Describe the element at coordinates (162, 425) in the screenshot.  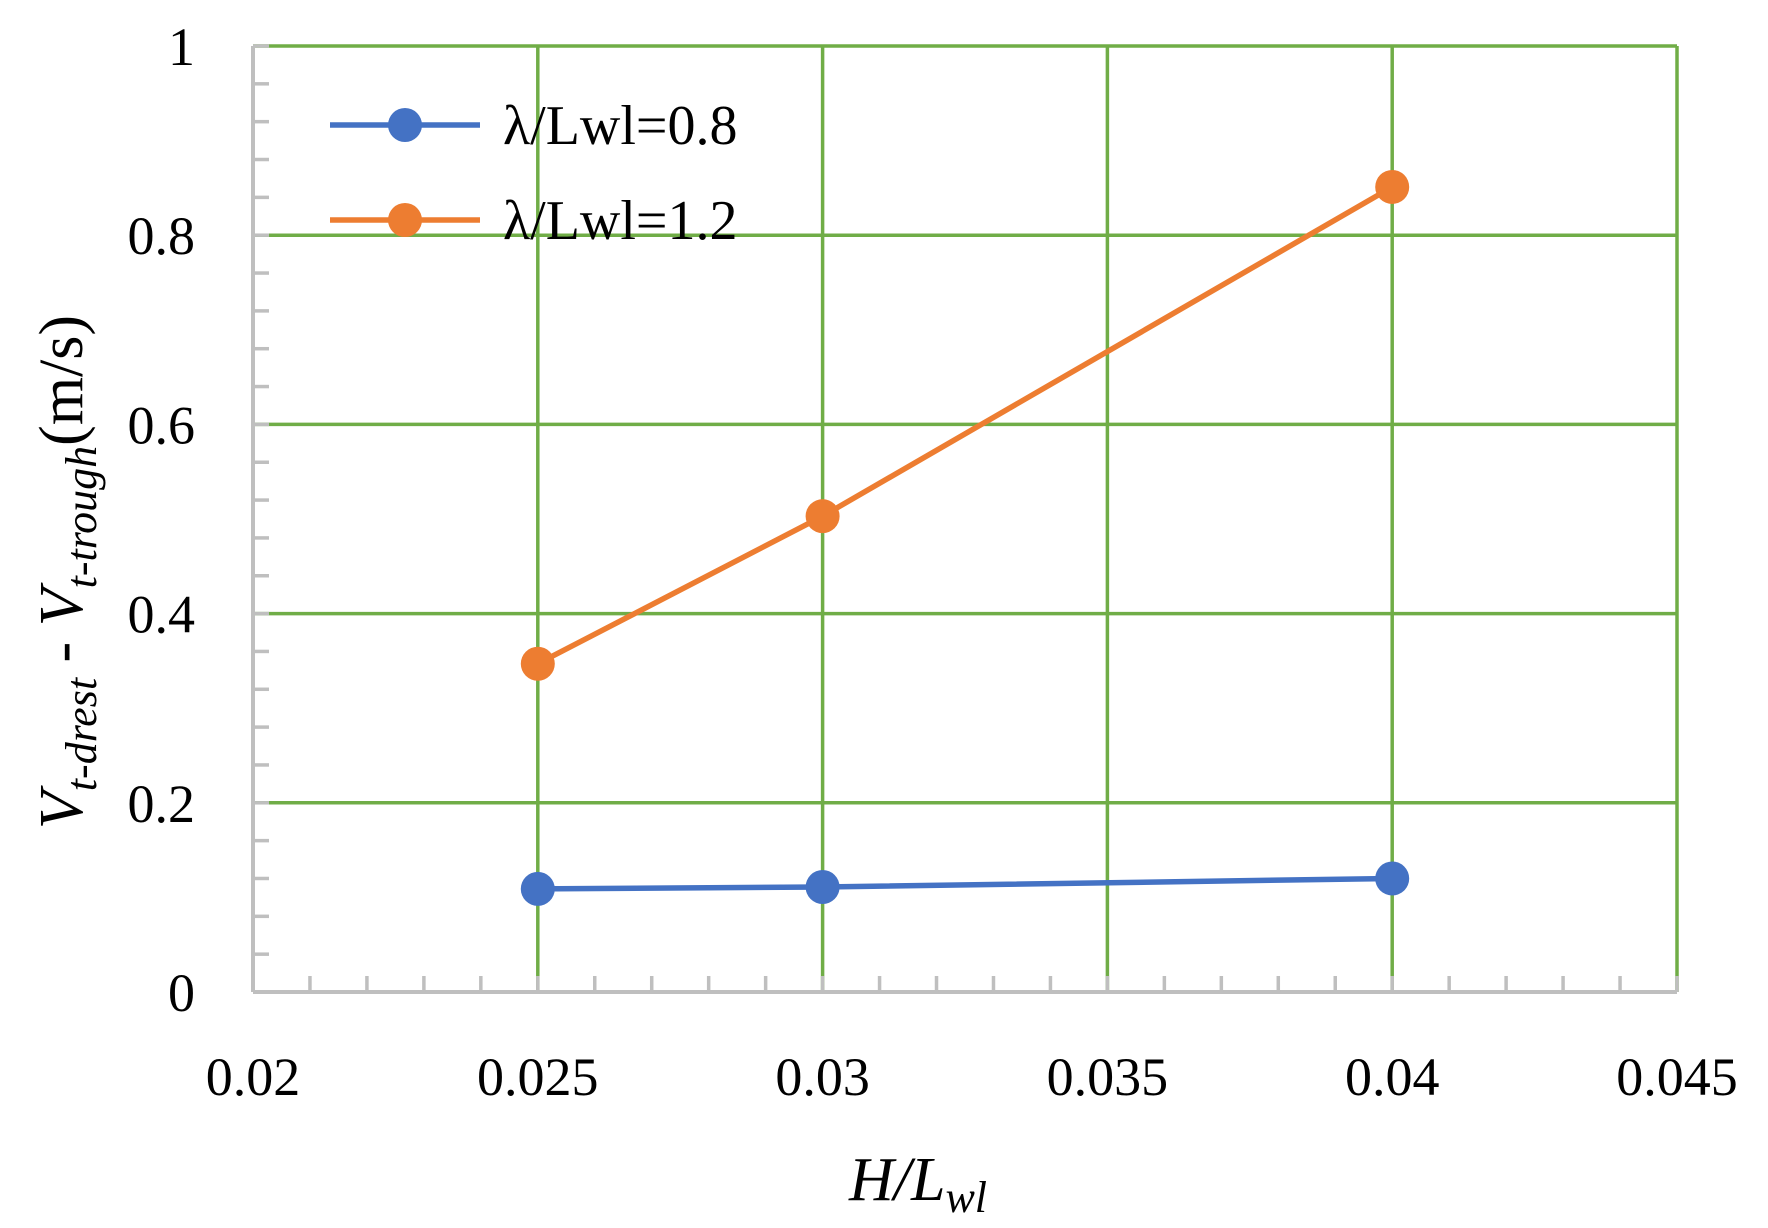
I see `y-tick-label: 0.6` at that location.